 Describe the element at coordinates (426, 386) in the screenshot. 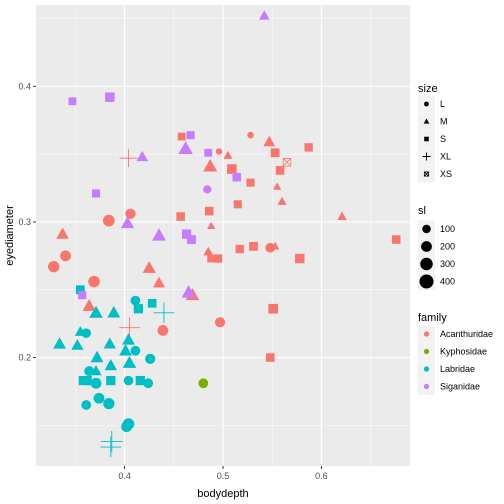

I see `legend-family-key-Siganidae` at that location.